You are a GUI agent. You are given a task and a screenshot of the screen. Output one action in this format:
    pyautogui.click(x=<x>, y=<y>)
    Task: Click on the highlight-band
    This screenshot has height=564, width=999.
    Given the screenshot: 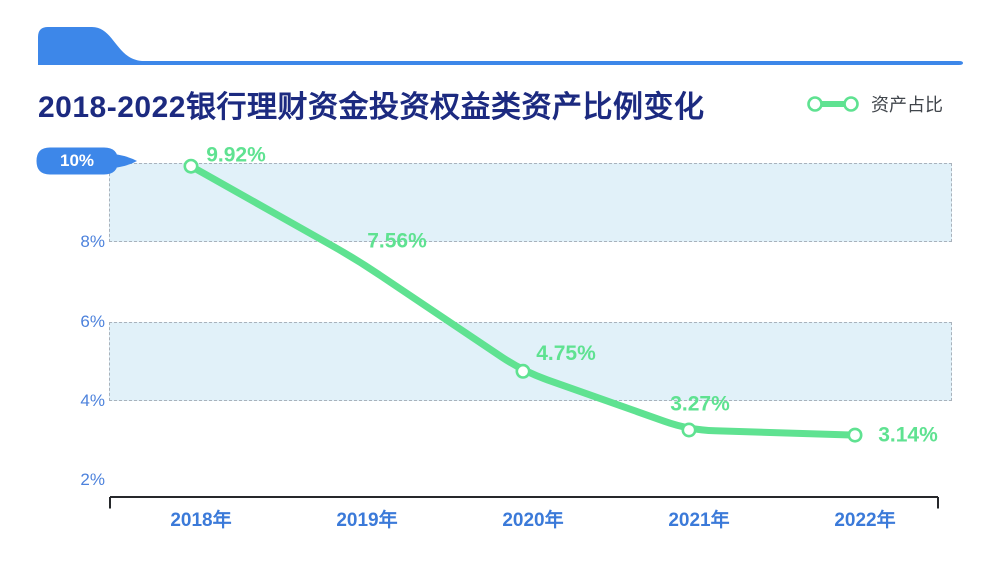 What is the action you would take?
    pyautogui.click(x=530, y=361)
    